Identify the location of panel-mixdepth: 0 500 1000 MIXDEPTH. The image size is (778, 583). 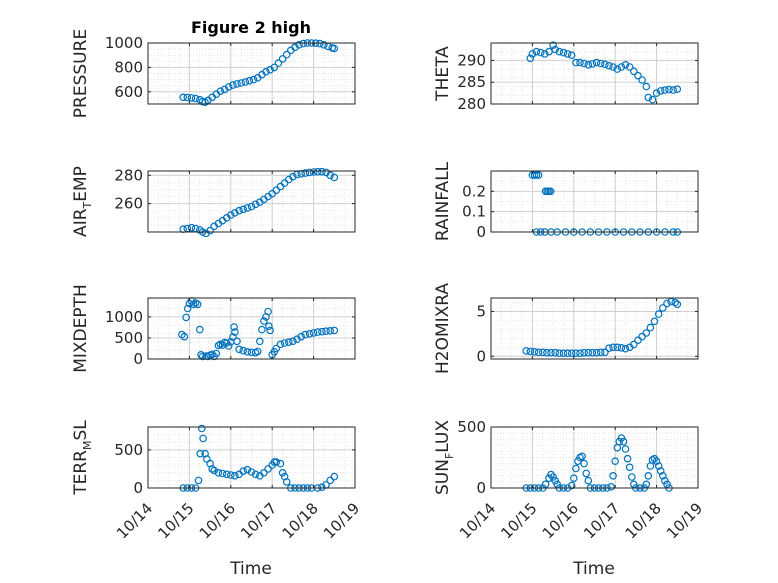
(213, 328).